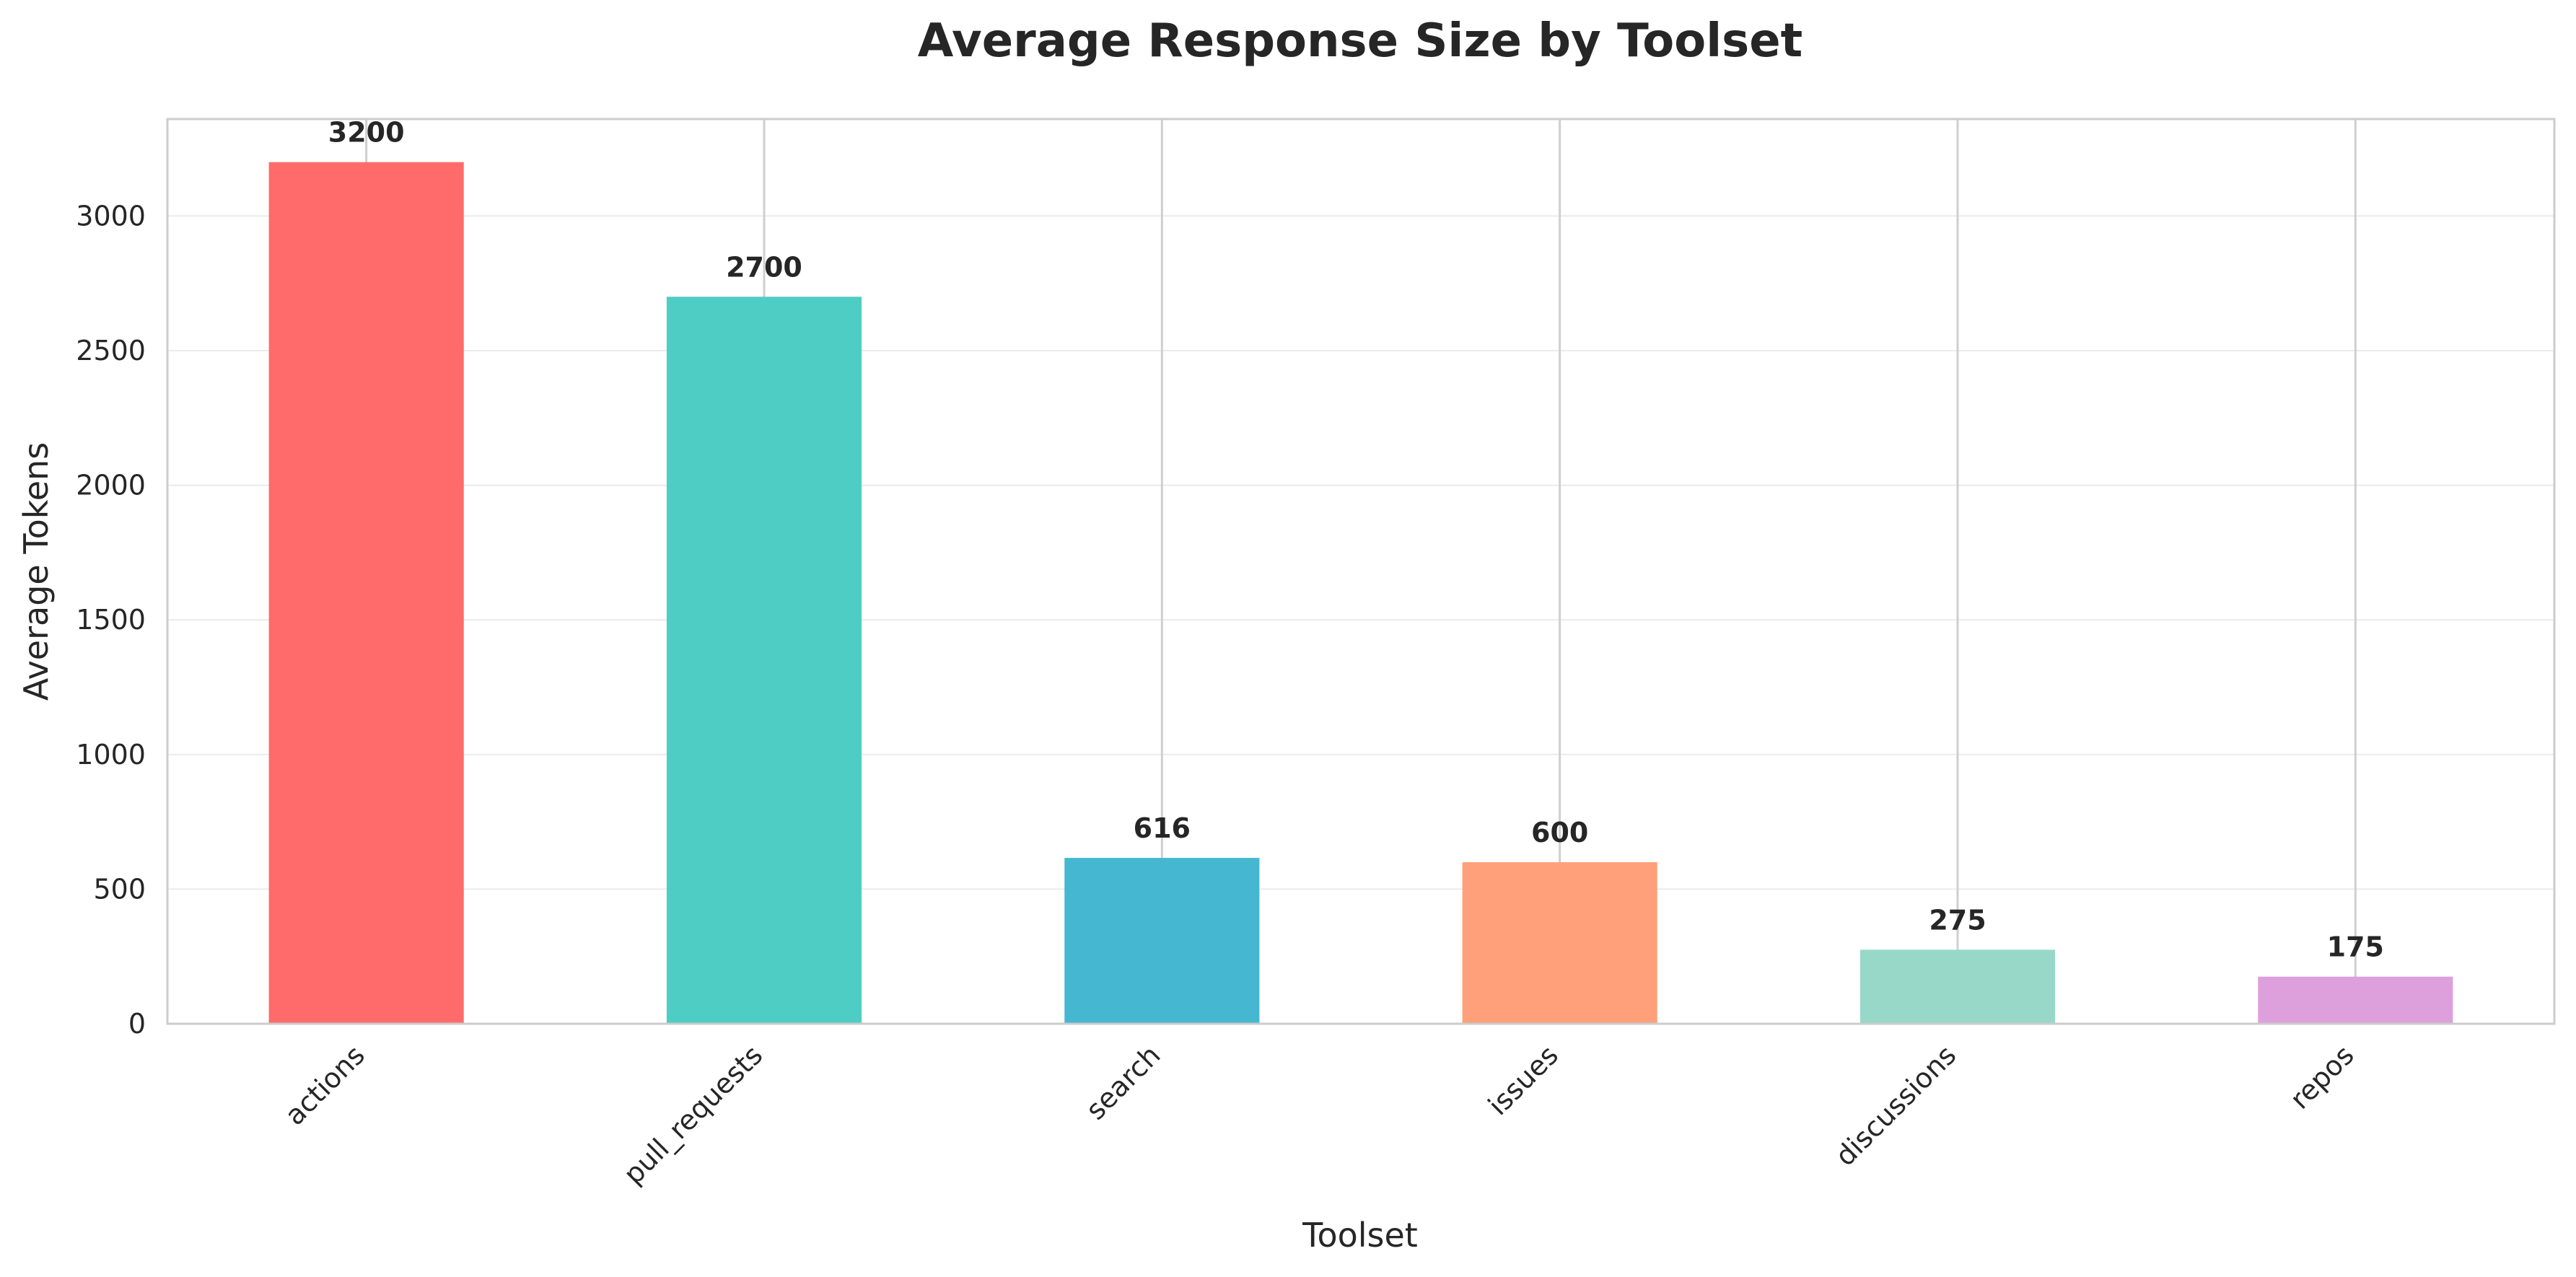 Image resolution: width=2576 pixels, height=1277 pixels. What do you see at coordinates (1162, 941) in the screenshot?
I see `bar-search` at bounding box center [1162, 941].